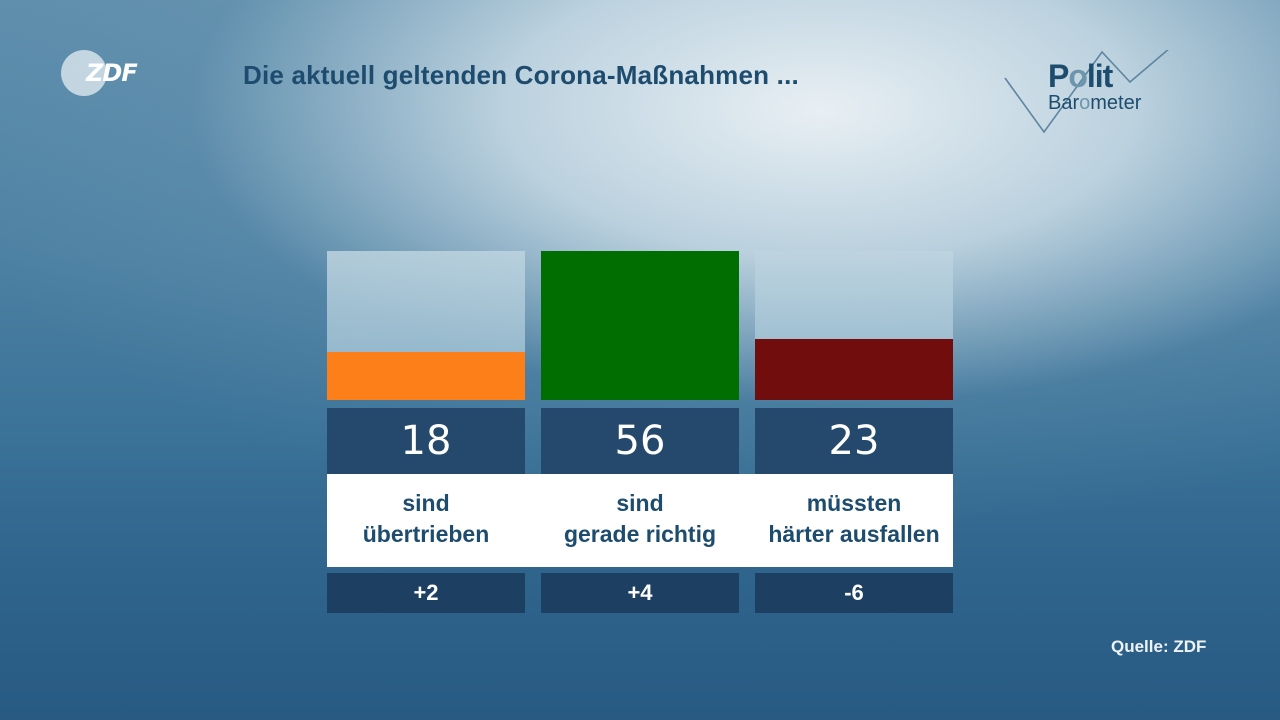 The width and height of the screenshot is (1280, 720). Describe the element at coordinates (1080, 76) in the screenshot. I see `brand-line1: Polit` at that location.